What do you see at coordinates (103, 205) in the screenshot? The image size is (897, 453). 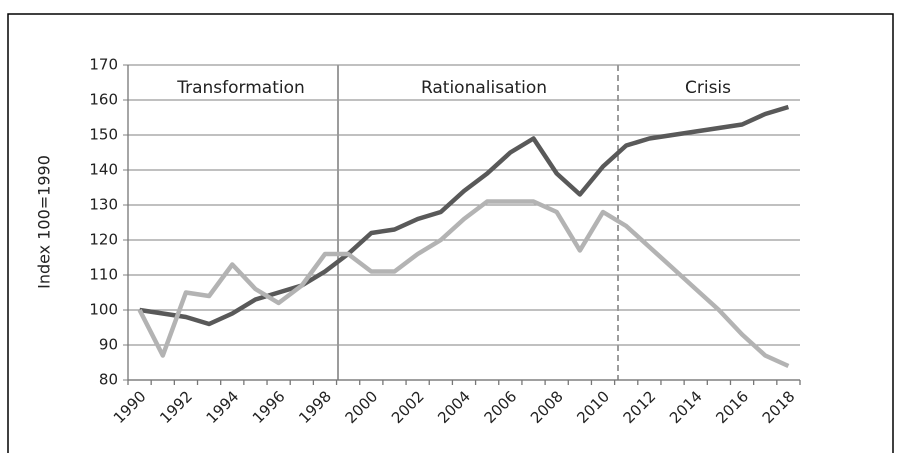 I see `y-tick-label: 130` at bounding box center [103, 205].